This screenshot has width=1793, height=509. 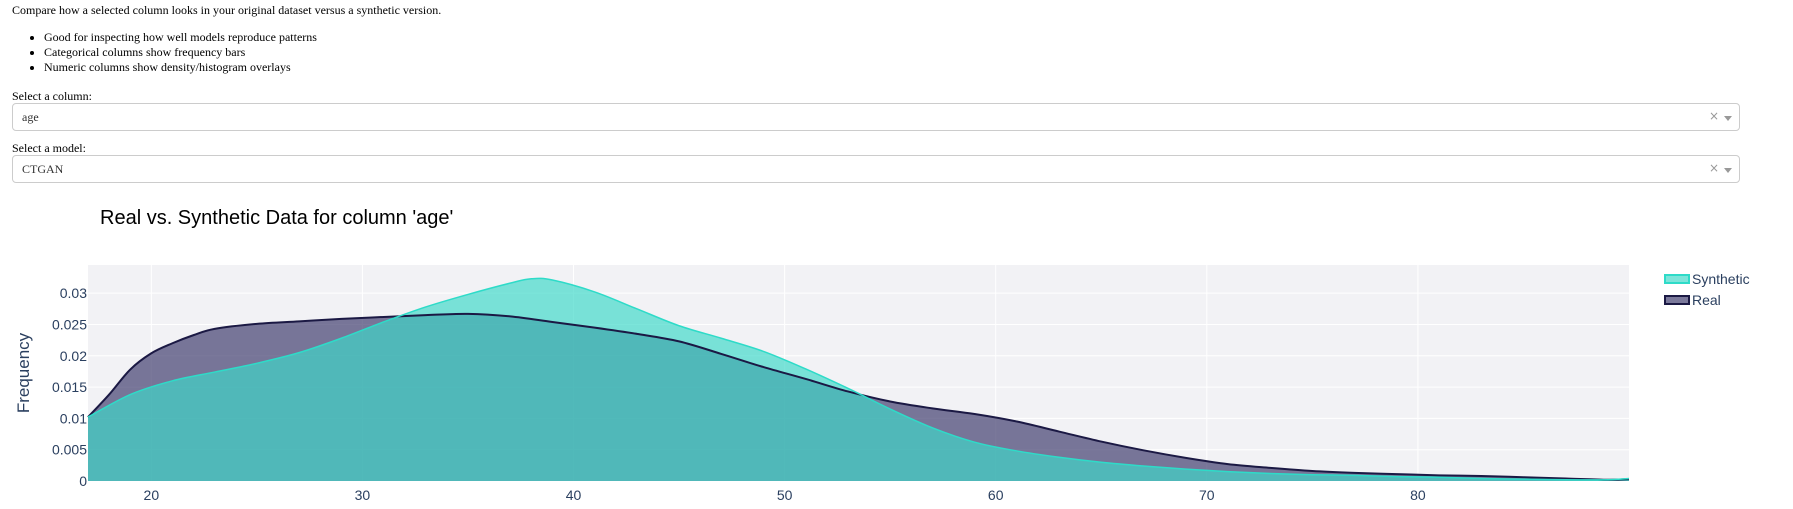 What do you see at coordinates (876, 117) in the screenshot?
I see `column-select-dropdown: age ×` at bounding box center [876, 117].